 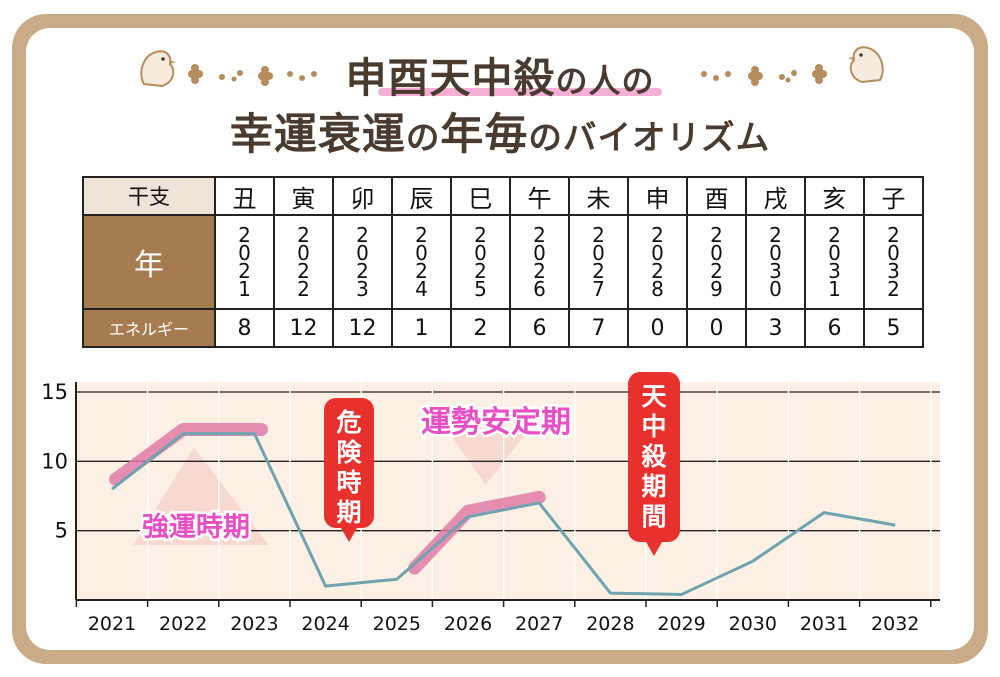 What do you see at coordinates (716, 196) in the screenshot?
I see `branch-cell: 酉` at bounding box center [716, 196].